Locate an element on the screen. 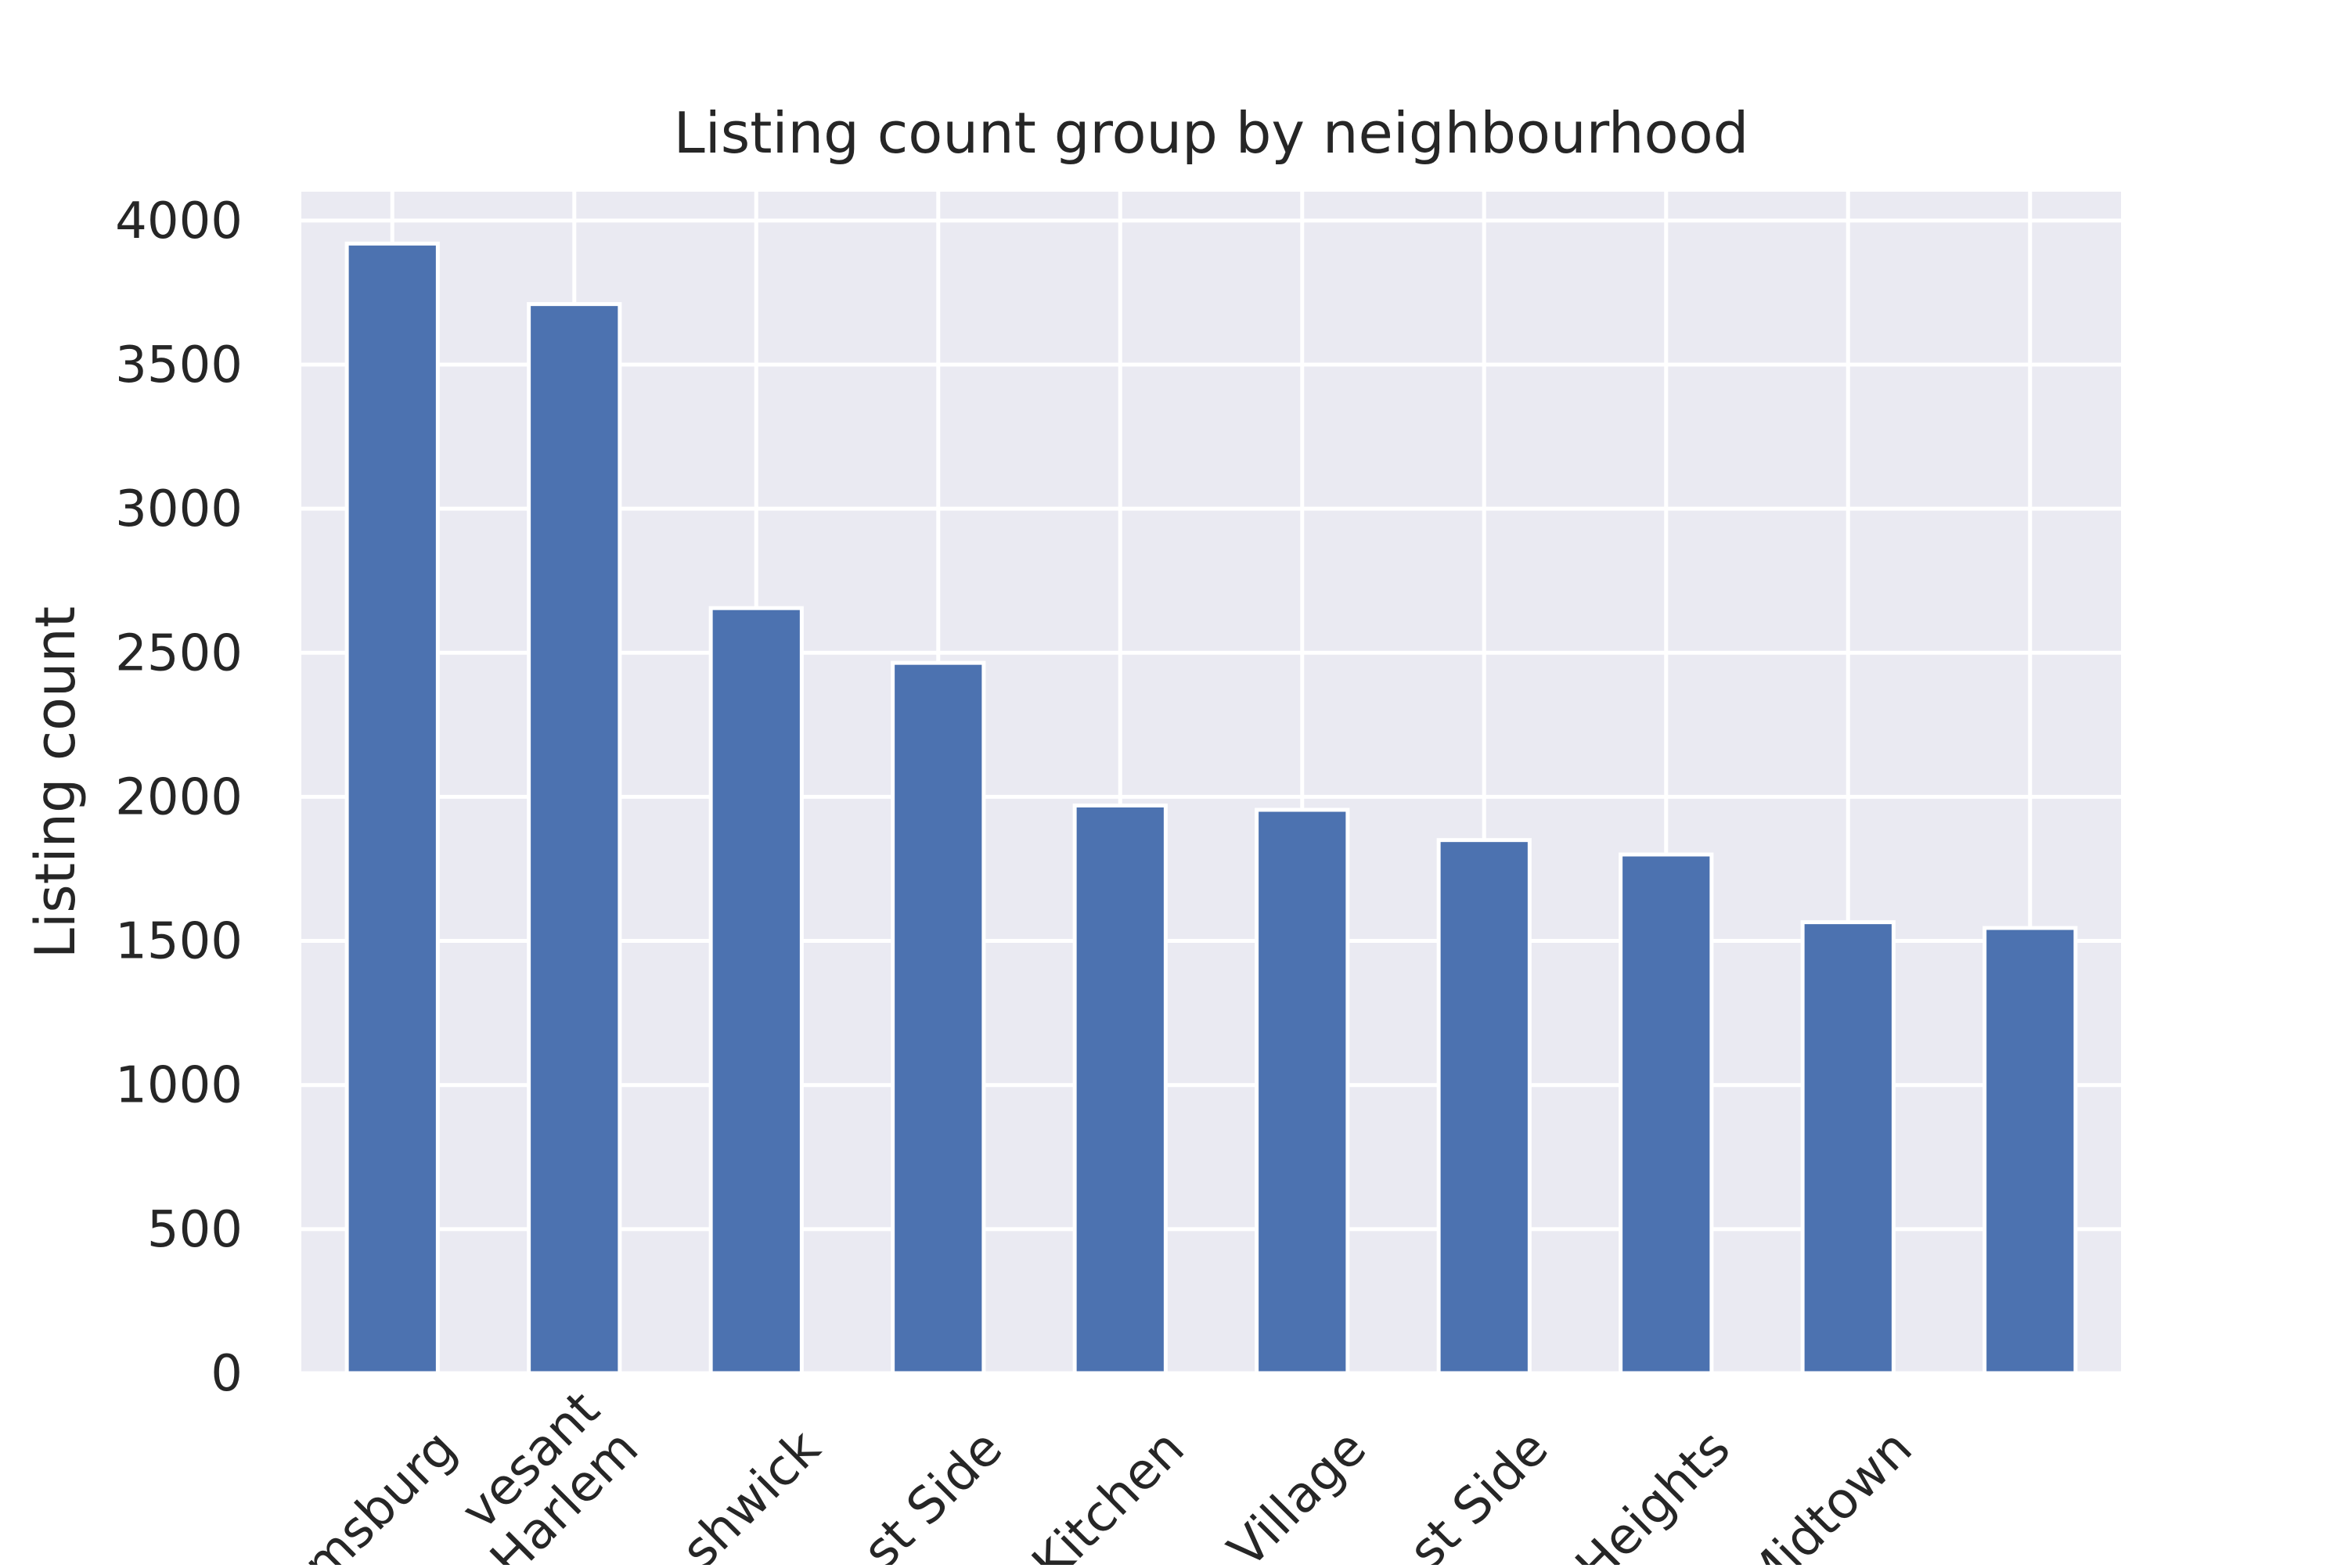  y-tick-label: 1000 is located at coordinates (179, 1086).